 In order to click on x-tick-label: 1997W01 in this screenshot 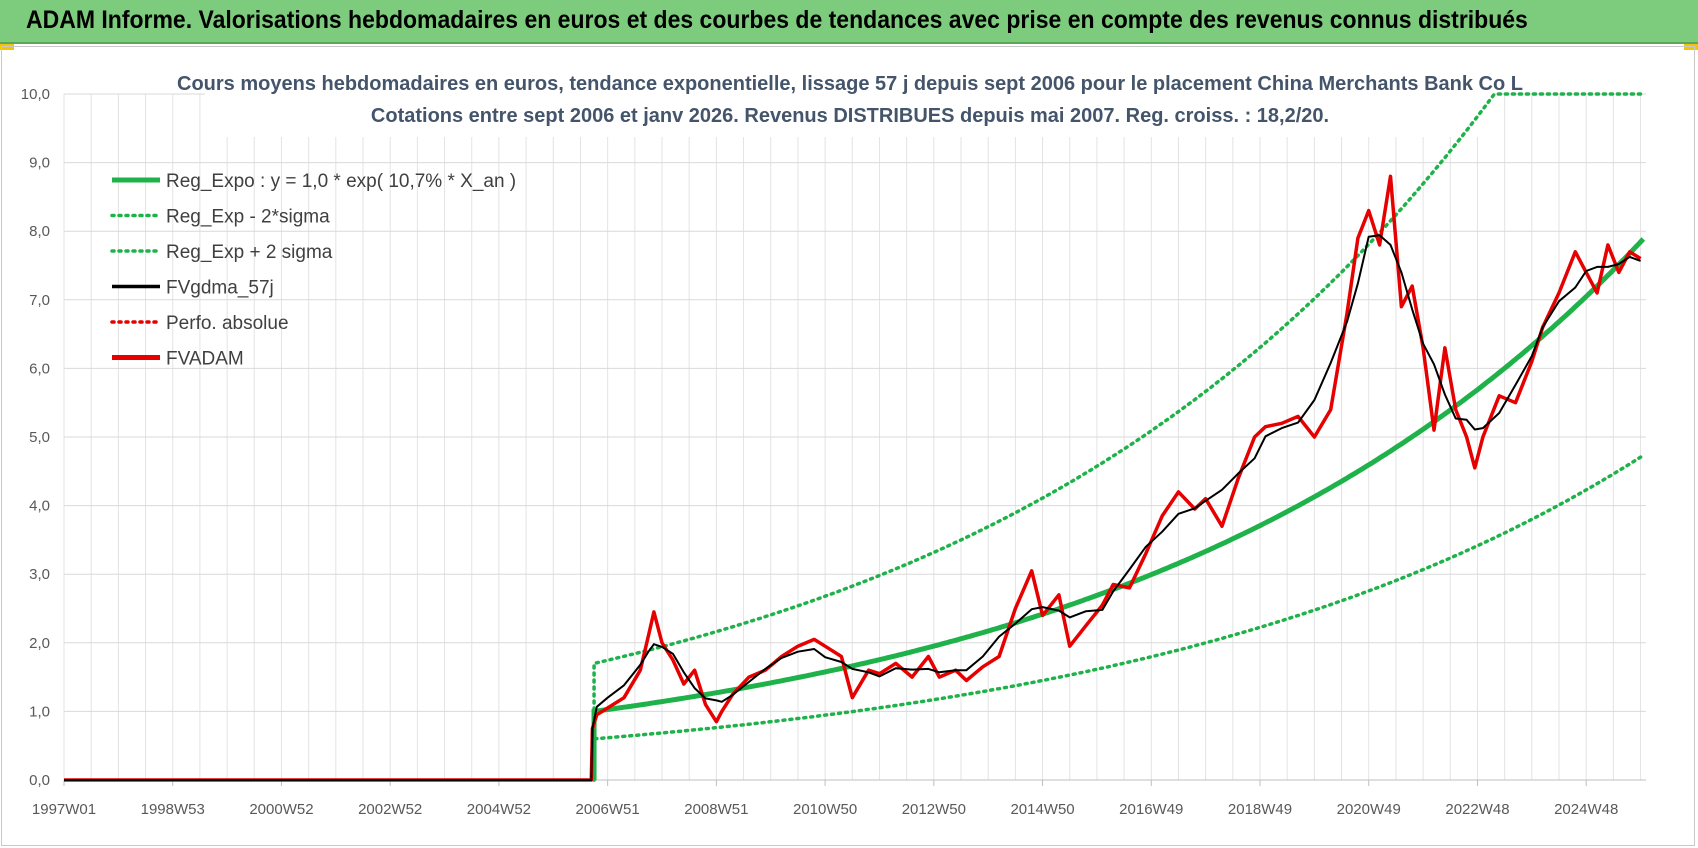, I will do `click(64, 809)`.